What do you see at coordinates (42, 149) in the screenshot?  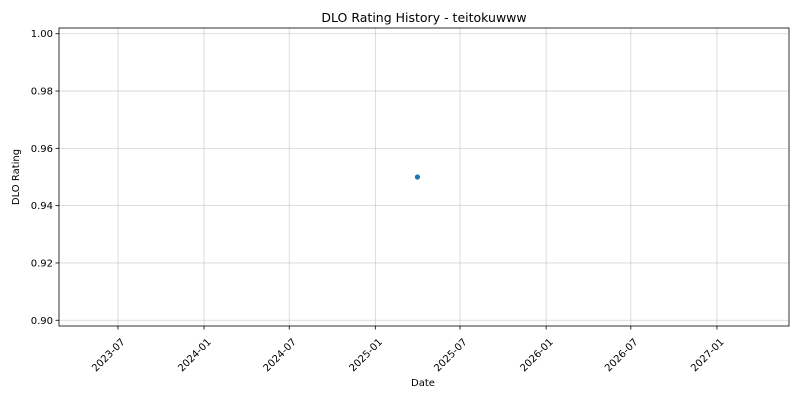 I see `y-tick-label: 0.96` at bounding box center [42, 149].